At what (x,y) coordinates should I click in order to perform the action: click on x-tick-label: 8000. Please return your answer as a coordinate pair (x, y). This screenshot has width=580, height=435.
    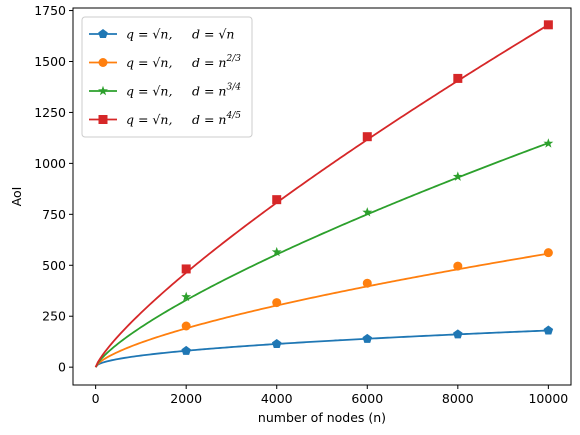
    Looking at the image, I should click on (458, 398).